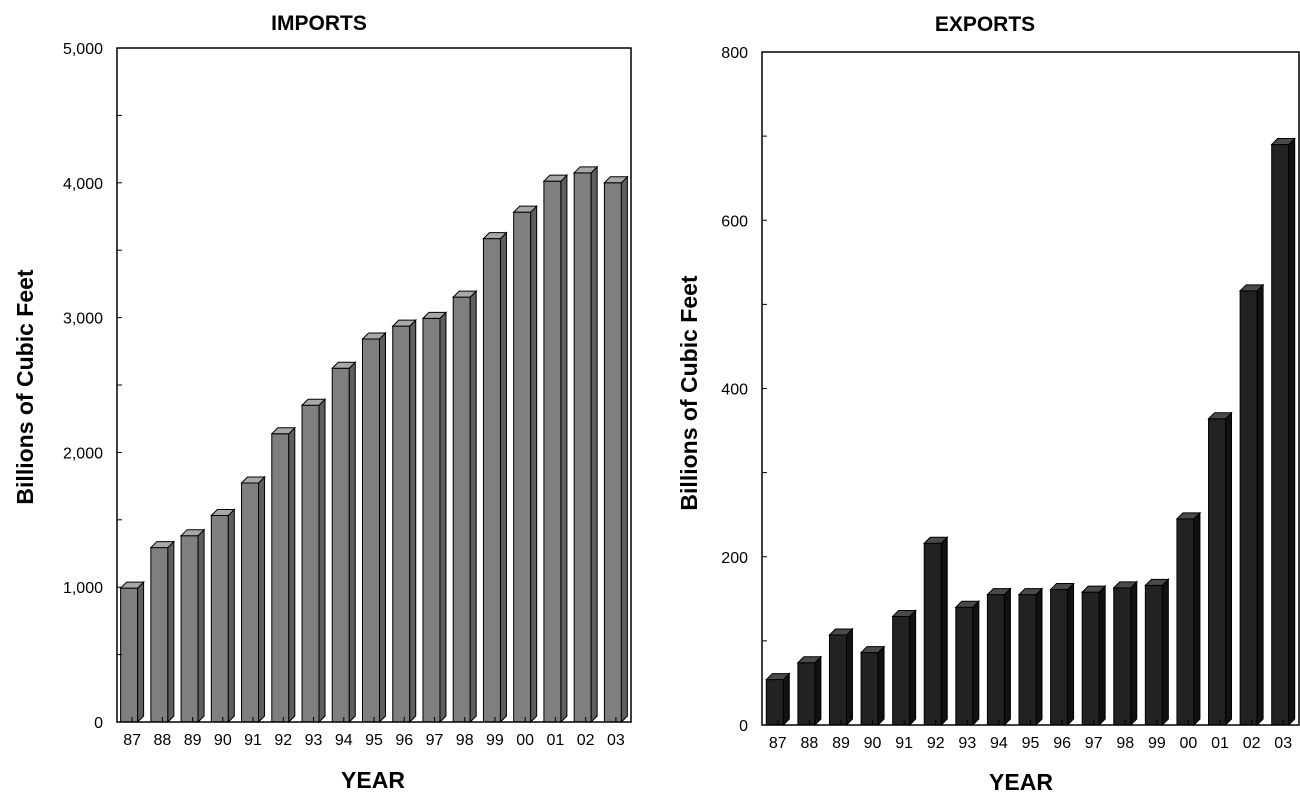 The width and height of the screenshot is (1300, 797). Describe the element at coordinates (904, 743) in the screenshot. I see `exports-x-tick-label: 91` at that location.